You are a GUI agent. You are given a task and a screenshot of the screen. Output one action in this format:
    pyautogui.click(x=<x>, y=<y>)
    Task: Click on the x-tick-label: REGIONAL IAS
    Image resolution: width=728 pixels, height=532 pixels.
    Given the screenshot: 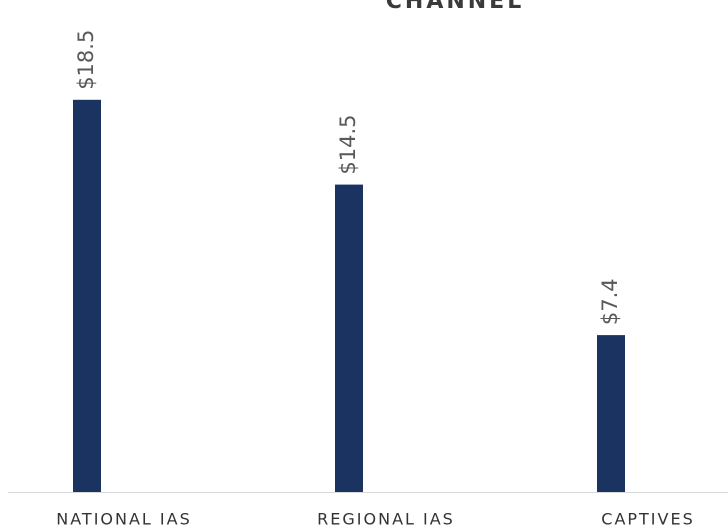 What is the action you would take?
    pyautogui.click(x=386, y=519)
    